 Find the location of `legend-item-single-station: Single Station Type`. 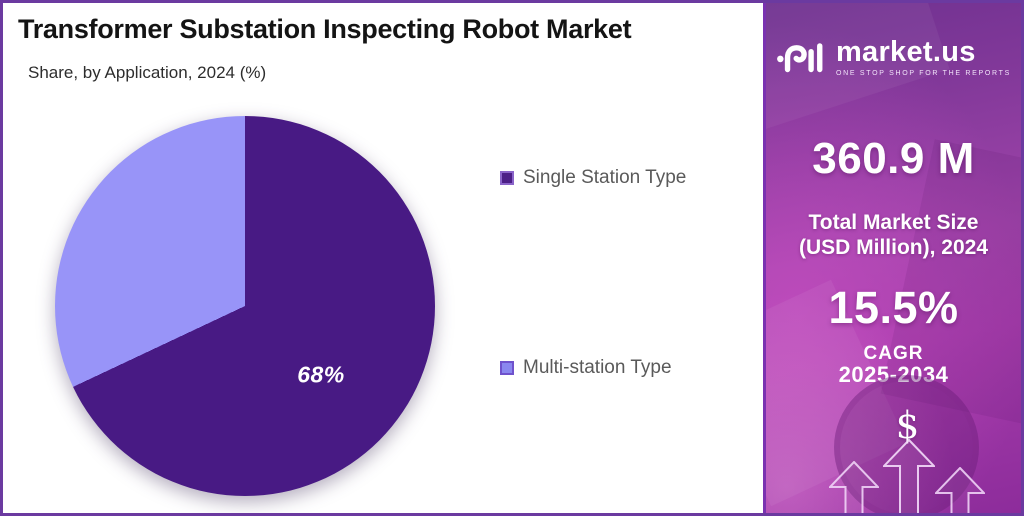

legend-item-single-station: Single Station Type is located at coordinates (593, 178).